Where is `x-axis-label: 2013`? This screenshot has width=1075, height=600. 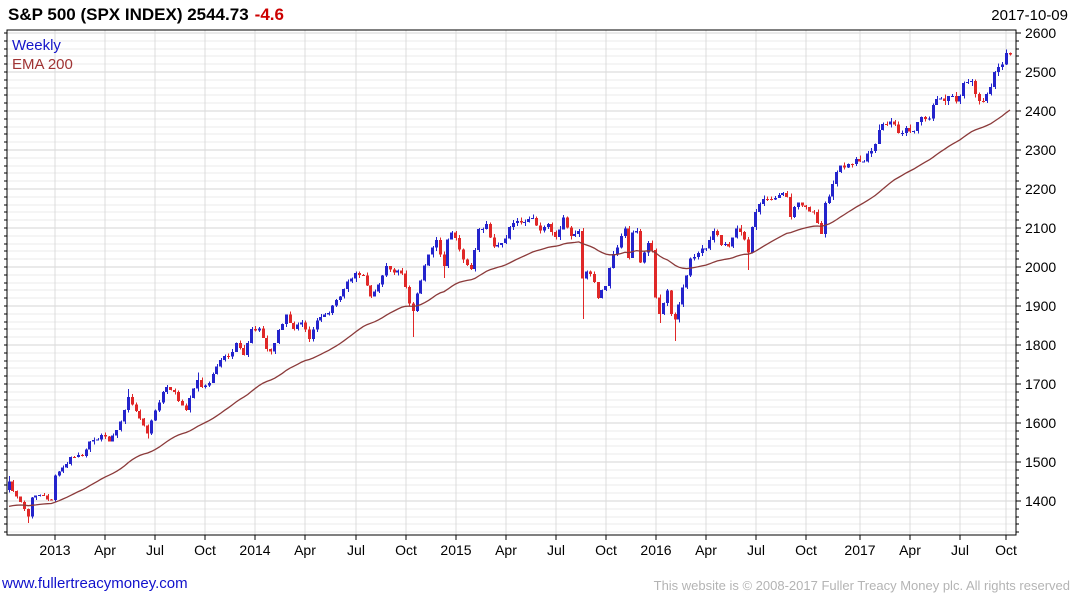
x-axis-label: 2013 is located at coordinates (54, 550).